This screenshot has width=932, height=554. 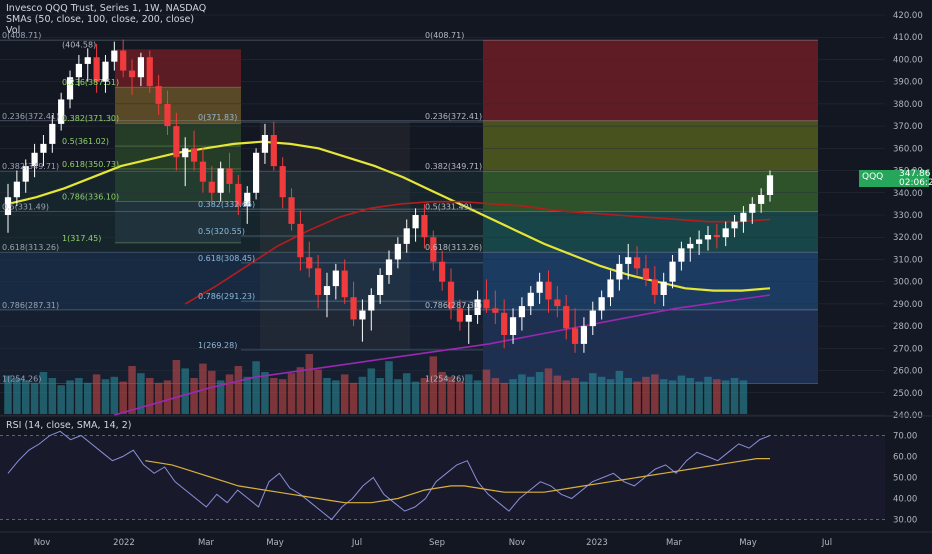 What do you see at coordinates (100, 19) in the screenshot?
I see `sma-legend: SMAs (50, close, 100, close, 200, close)` at bounding box center [100, 19].